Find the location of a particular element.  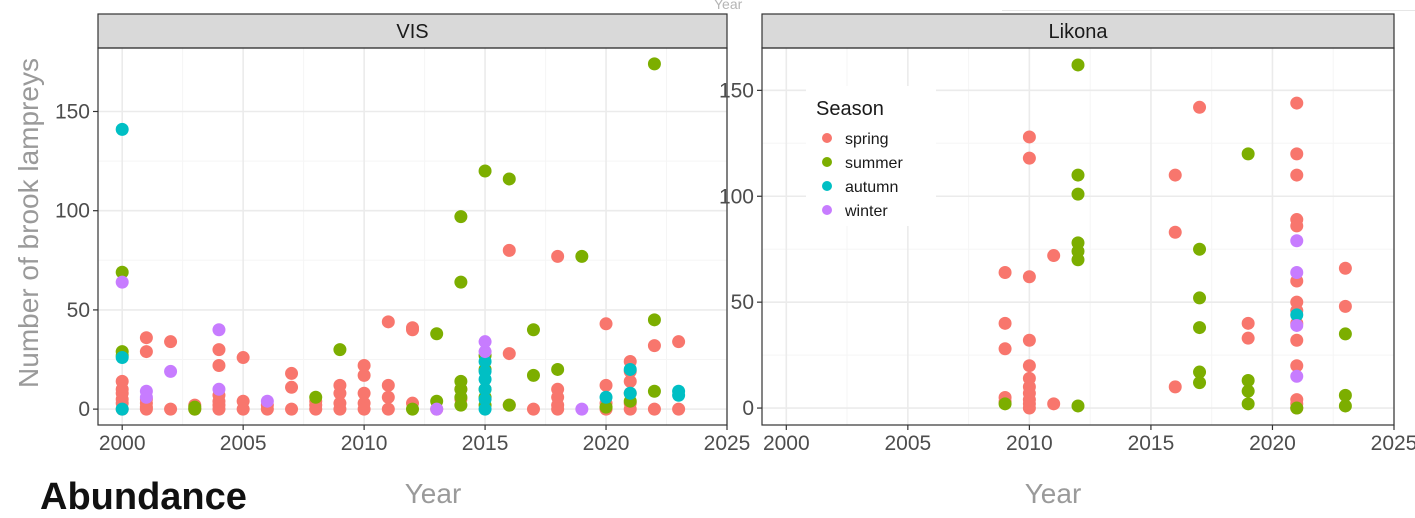

legend-label-spring: spring is located at coordinates (867, 139).